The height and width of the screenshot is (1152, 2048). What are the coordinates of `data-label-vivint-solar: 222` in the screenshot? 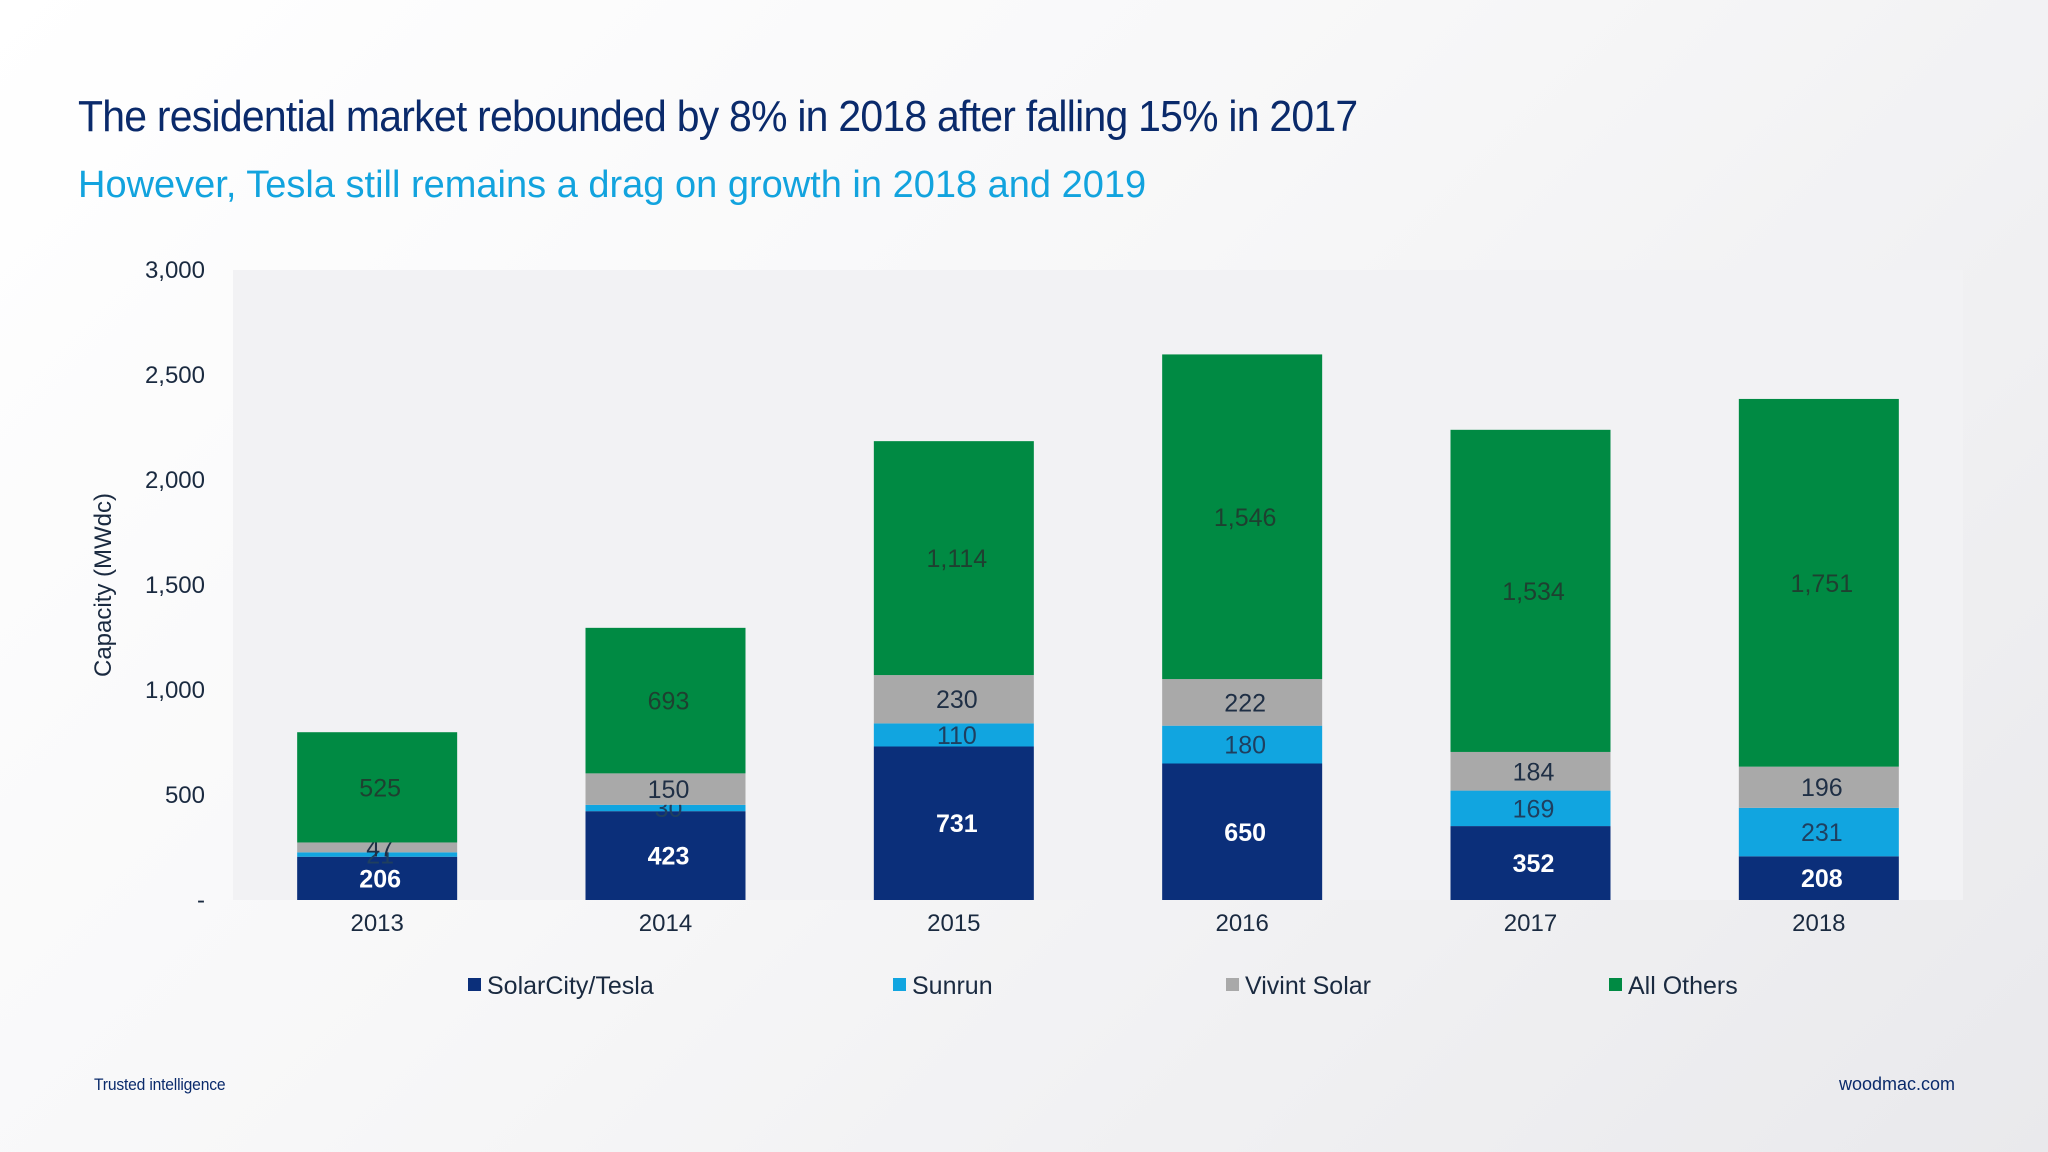 It's located at (1245, 703).